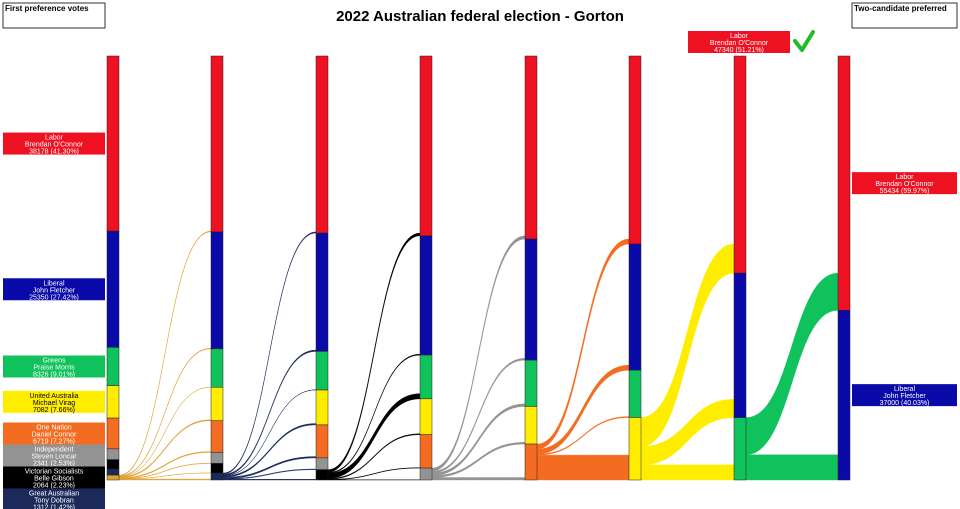 The width and height of the screenshot is (960, 509). I want to click on candidate-label: Independent, so click(54, 449).